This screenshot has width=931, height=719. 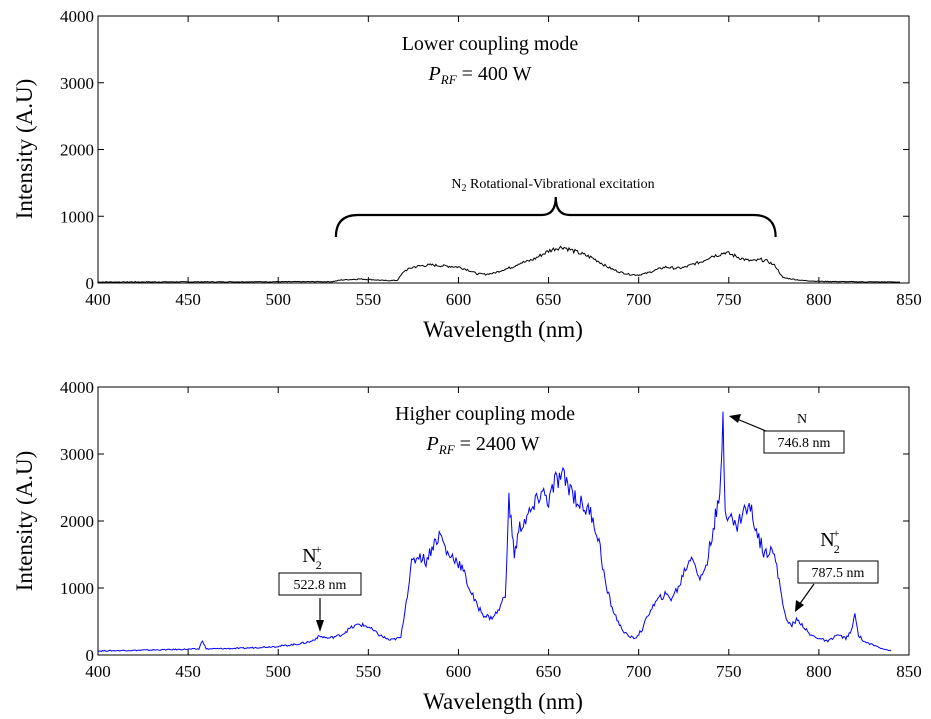 What do you see at coordinates (485, 414) in the screenshot?
I see `bottom-mode-title: Higher coupling mode` at bounding box center [485, 414].